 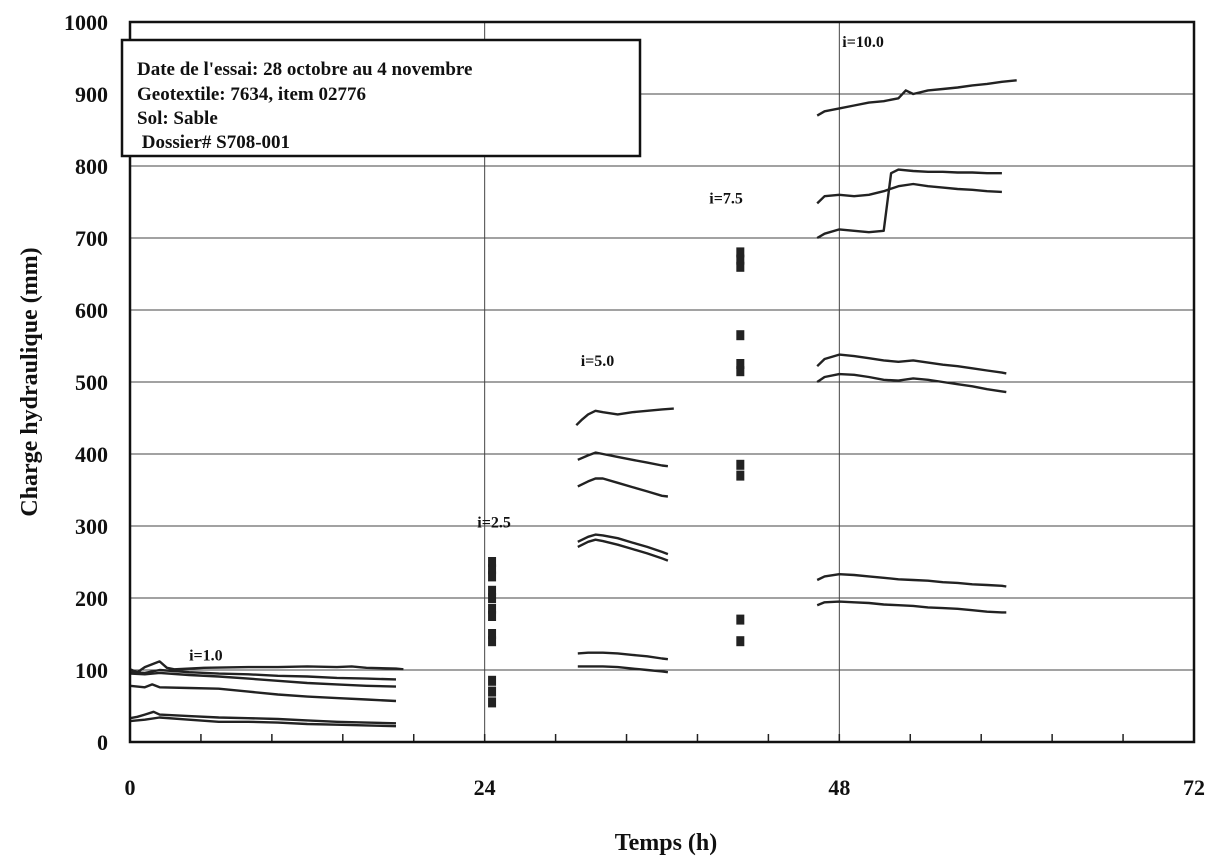 I want to click on x-tick-labels: 0 24 48 72, so click(x=665, y=787).